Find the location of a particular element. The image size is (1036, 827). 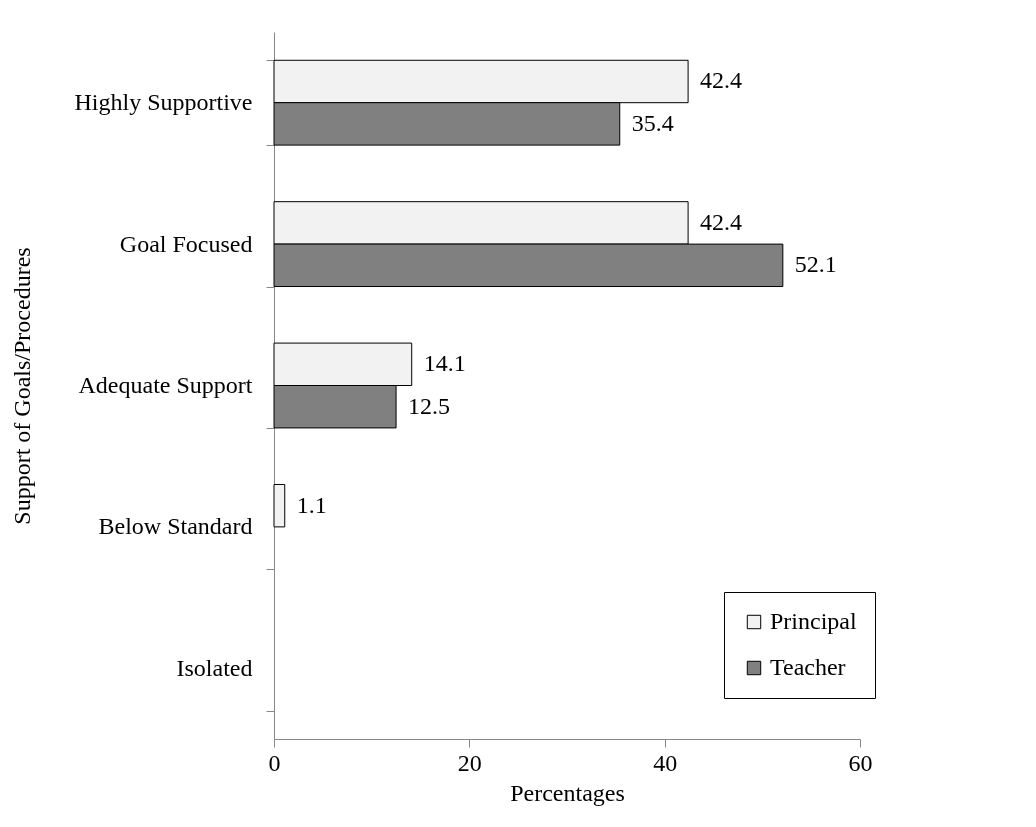

x-tick-label: 40 is located at coordinates (665, 762).